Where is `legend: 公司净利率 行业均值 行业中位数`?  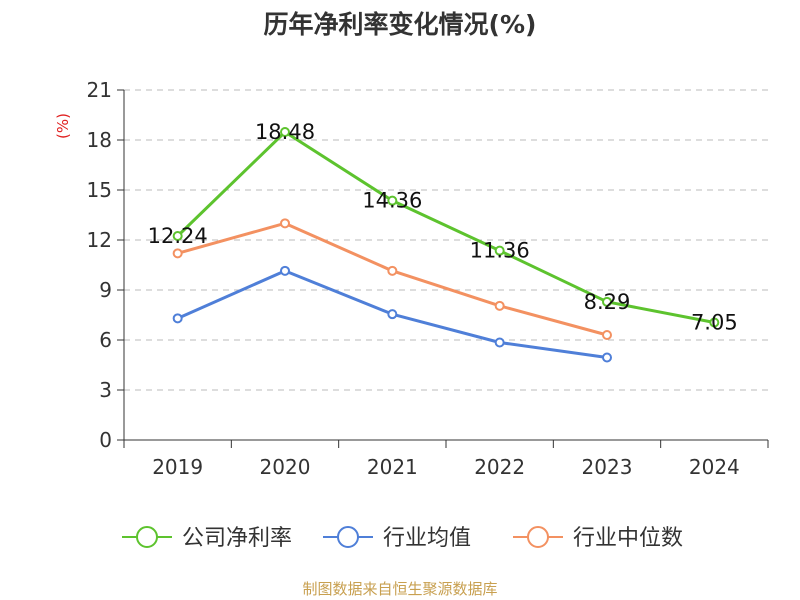 legend: 公司净利率 行业均值 行业中位数 is located at coordinates (402, 538).